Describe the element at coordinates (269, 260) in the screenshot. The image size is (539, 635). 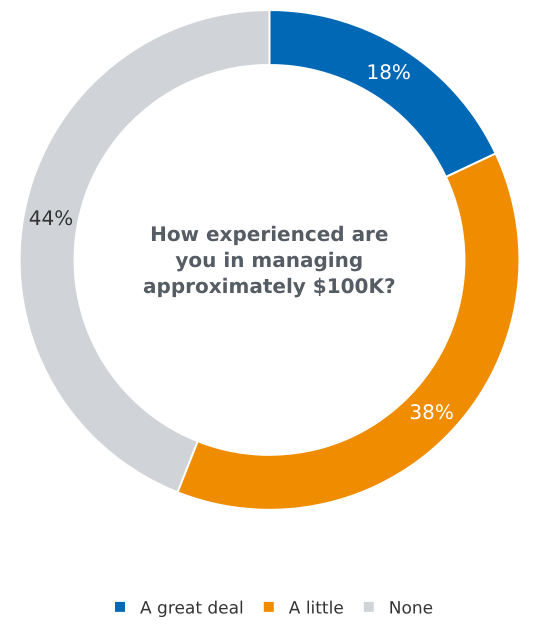
I see `text: How experienced are you in managing approximately $100K?` at that location.